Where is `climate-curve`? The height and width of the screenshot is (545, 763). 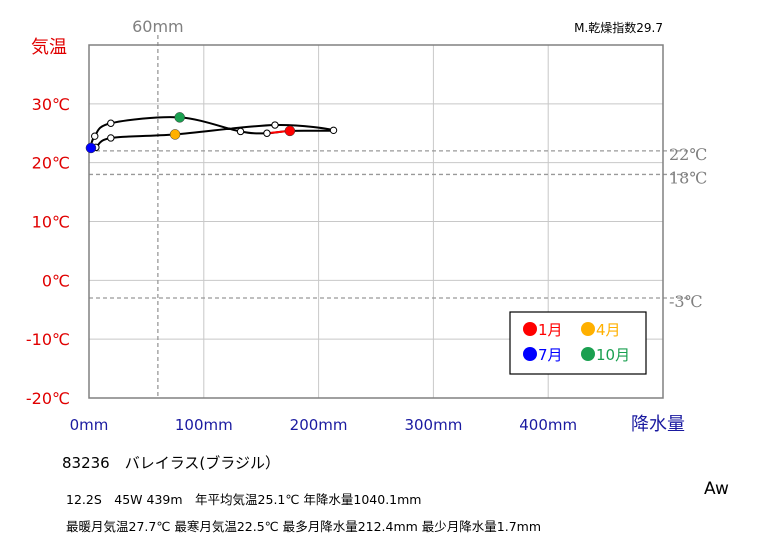 climate-curve is located at coordinates (212, 133).